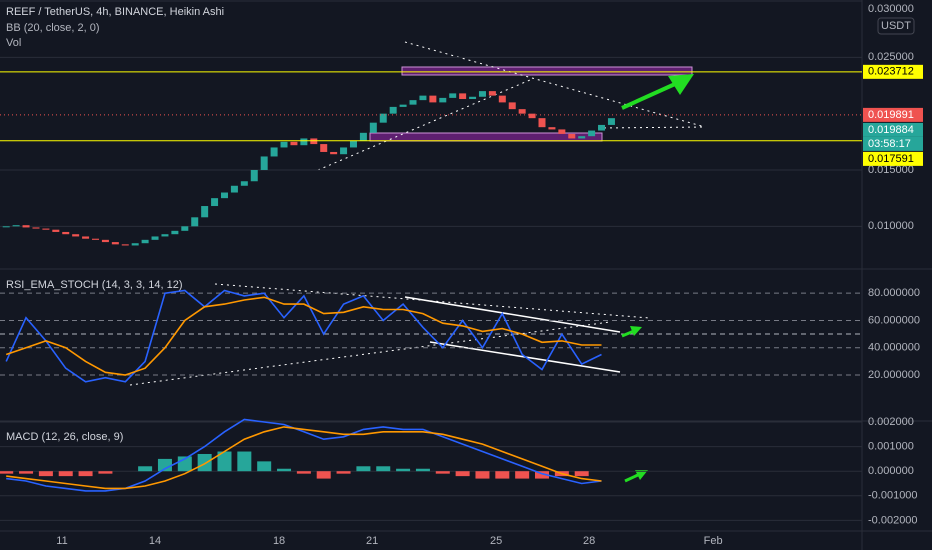 The height and width of the screenshot is (550, 932). What do you see at coordinates (155, 541) in the screenshot?
I see `x-tick-label: 14` at bounding box center [155, 541].